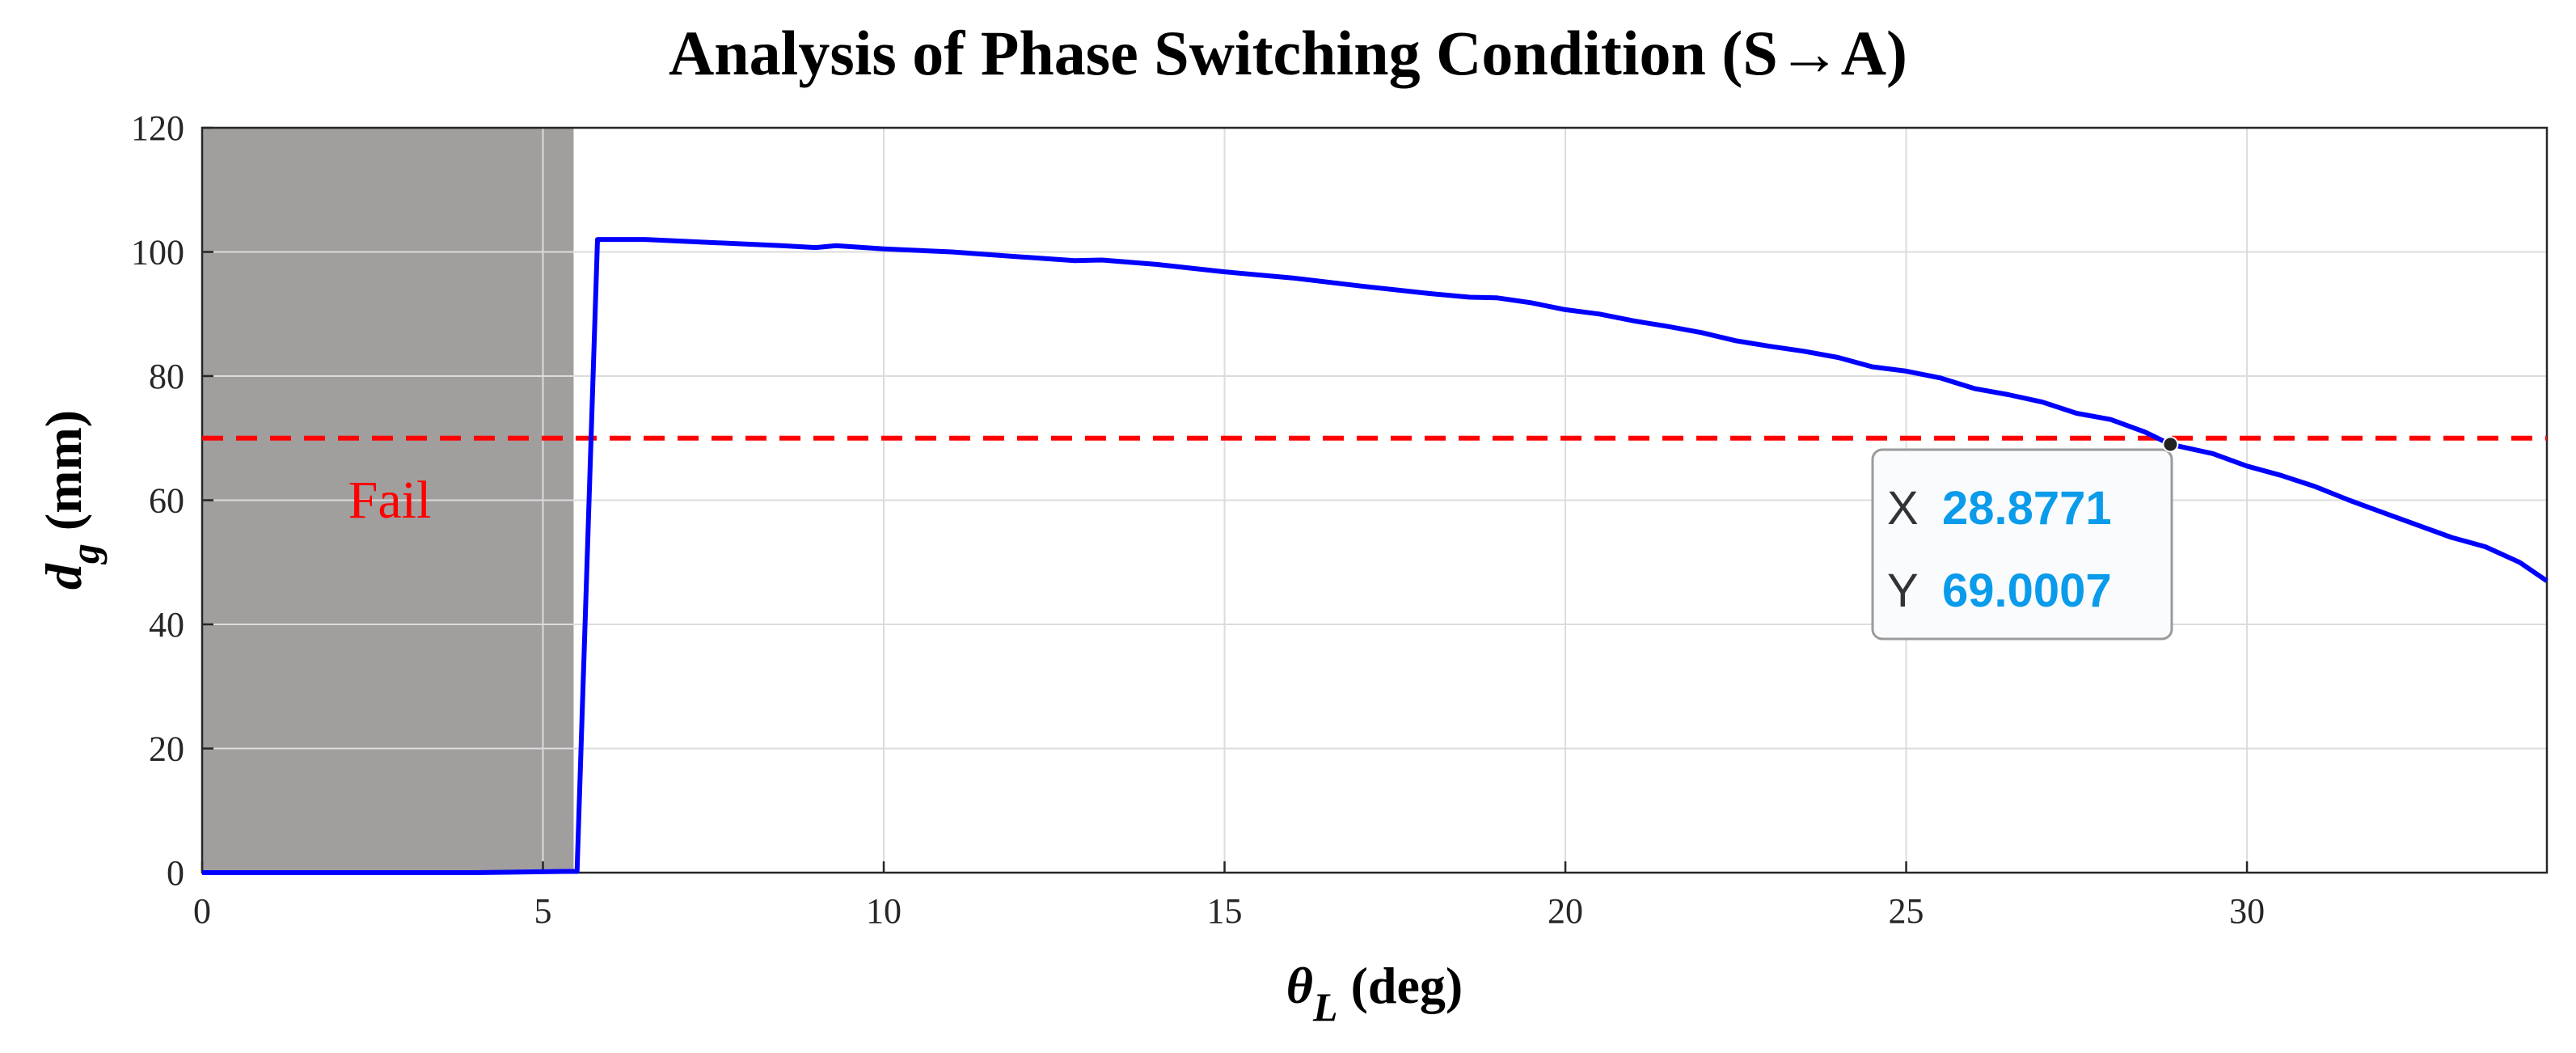  What do you see at coordinates (1400, 985) in the screenshot?
I see `x-axis-label-unit: (deg)` at bounding box center [1400, 985].